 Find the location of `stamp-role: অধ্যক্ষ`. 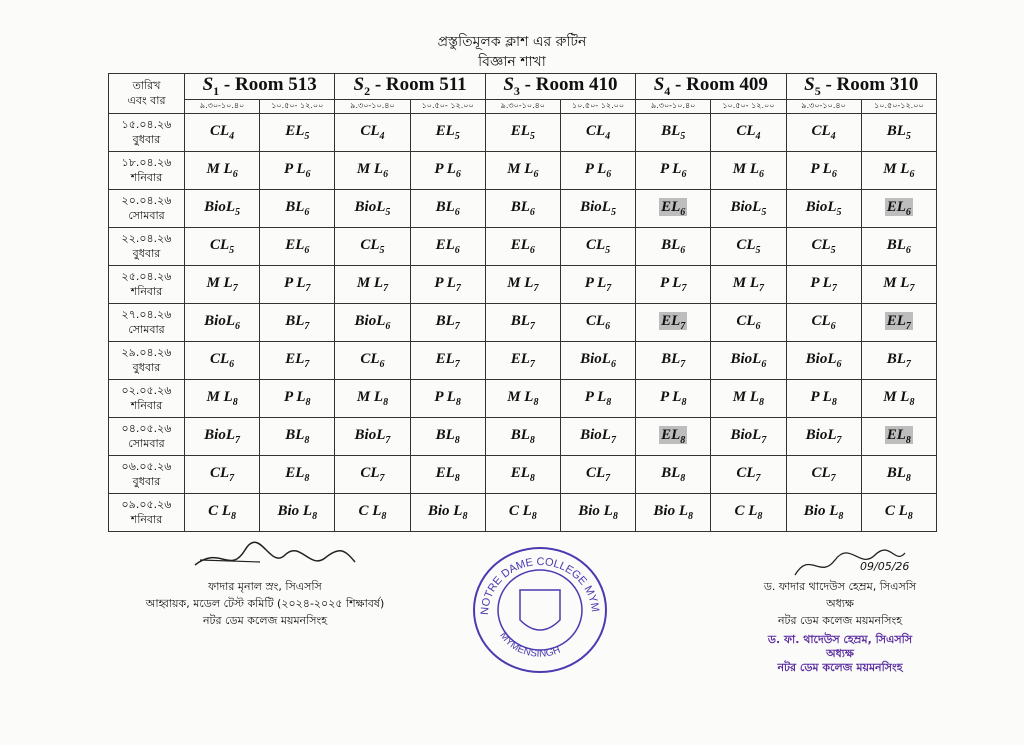

stamp-role: অধ্যক্ষ is located at coordinates (840, 653).